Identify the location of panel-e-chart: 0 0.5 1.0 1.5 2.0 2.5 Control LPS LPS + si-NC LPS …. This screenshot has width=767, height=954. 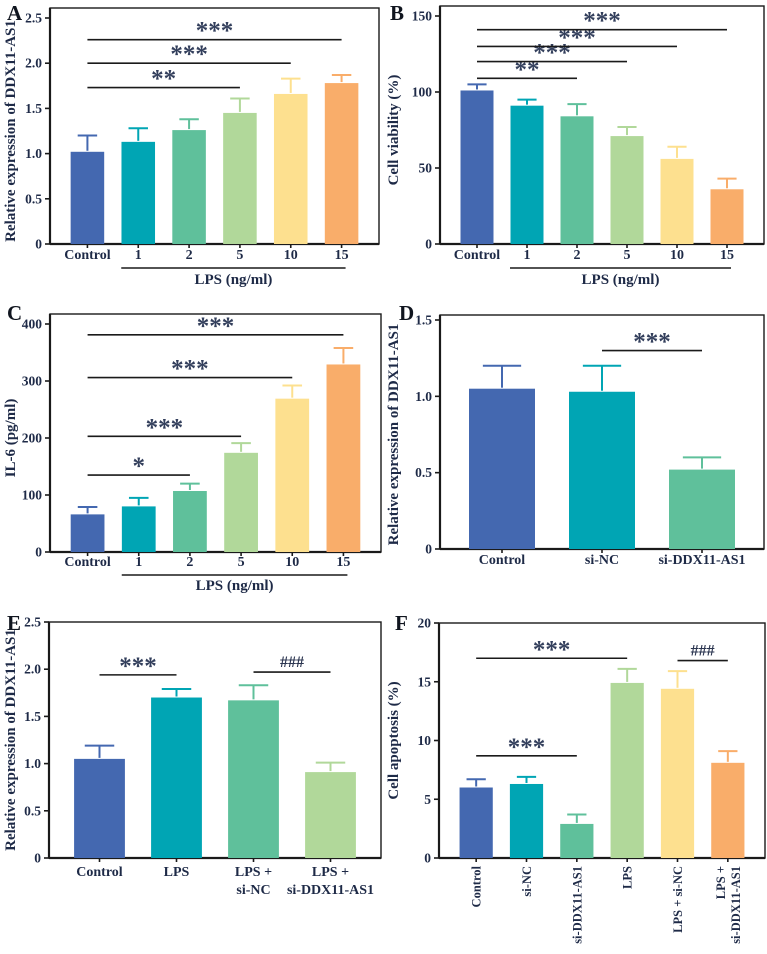
(192, 756).